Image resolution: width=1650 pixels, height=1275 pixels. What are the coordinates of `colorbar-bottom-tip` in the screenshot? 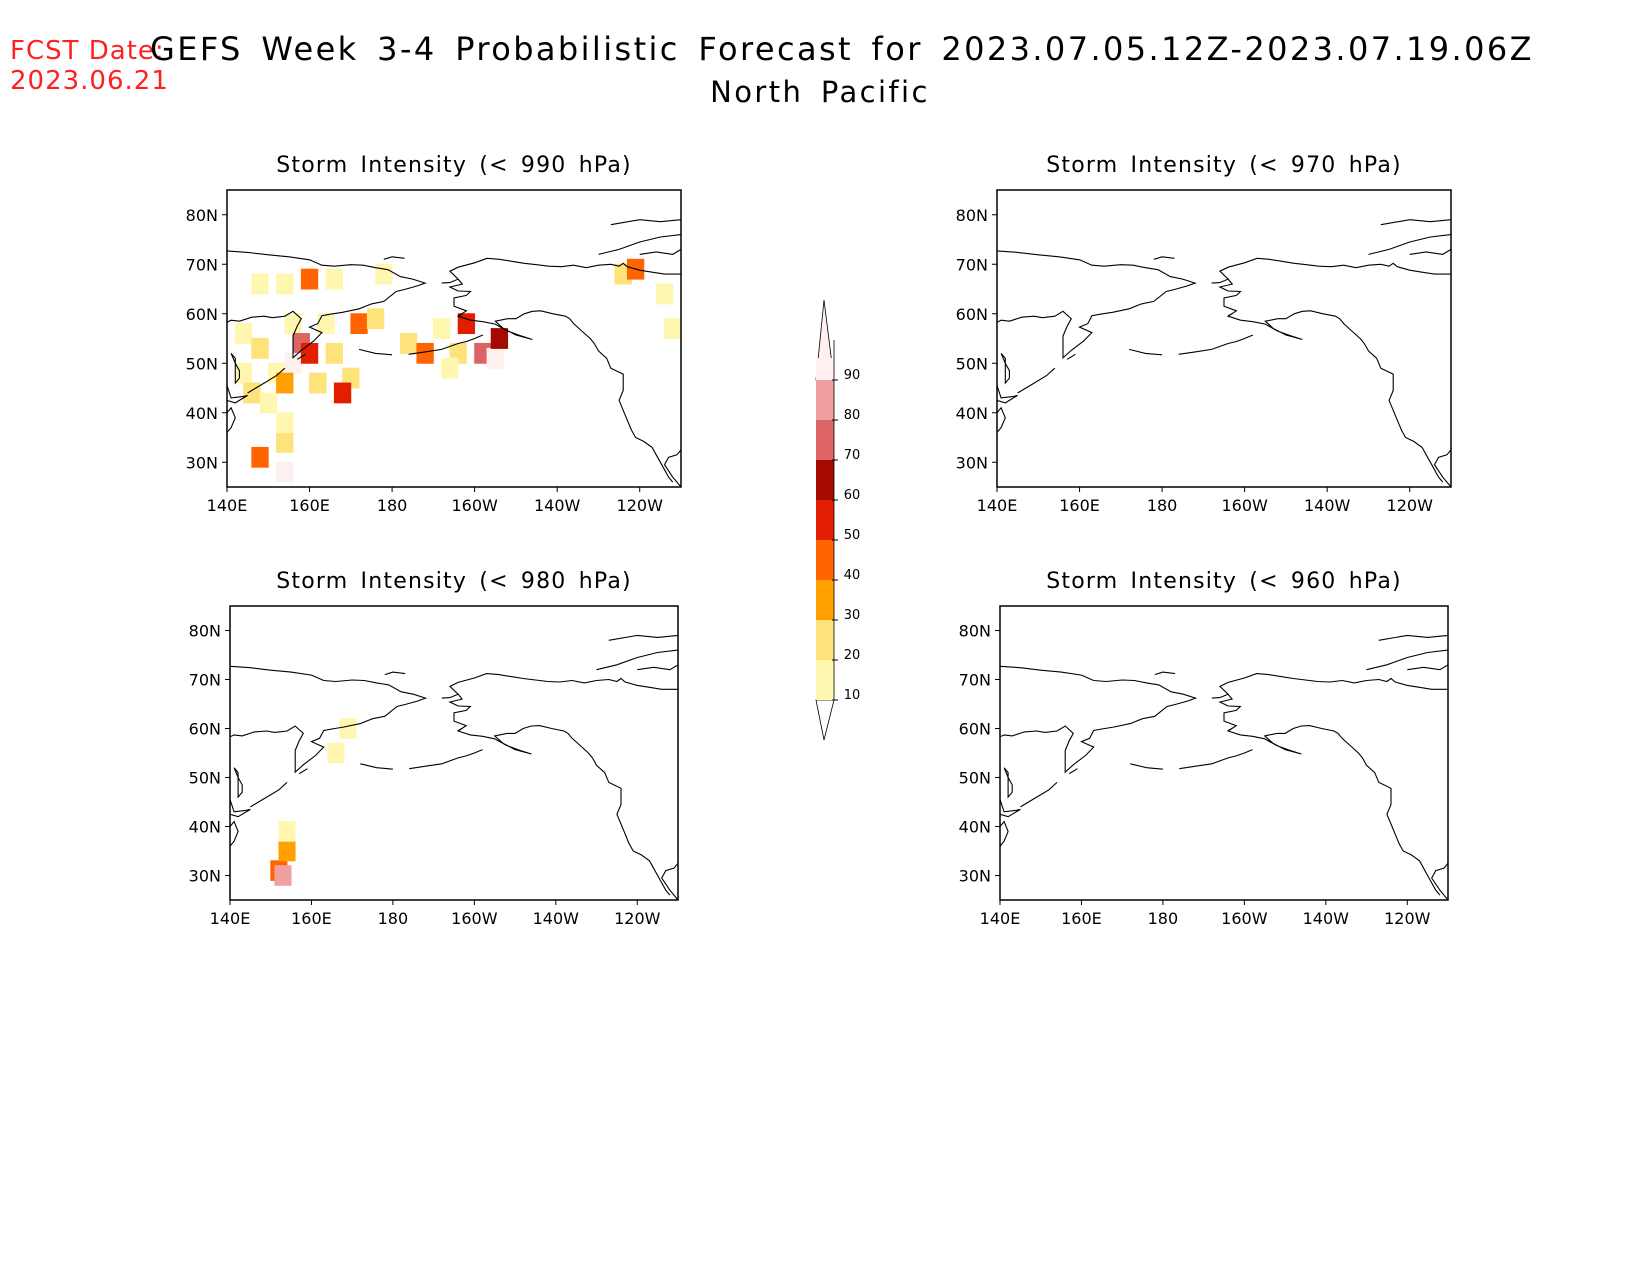 It's located at (825, 720).